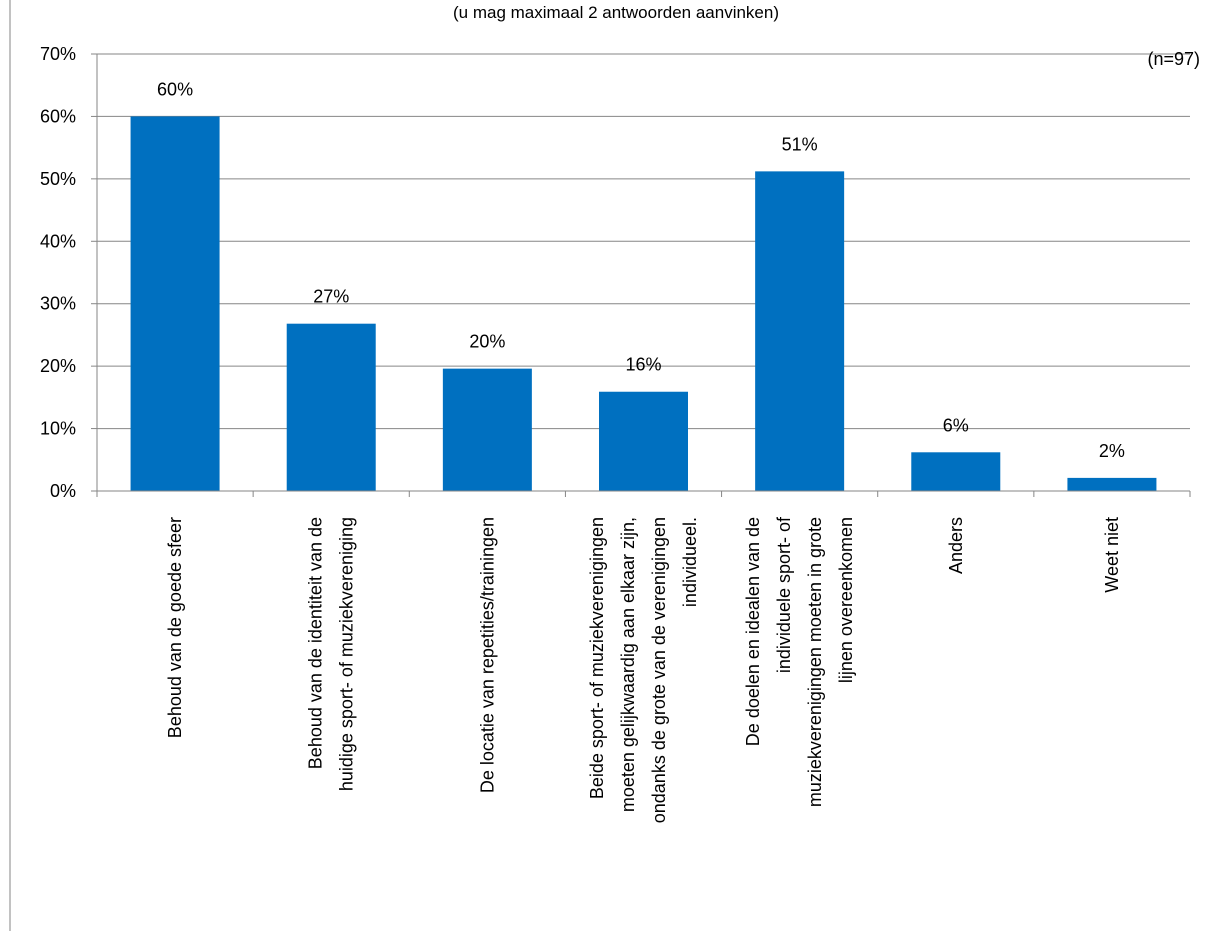 This screenshot has height=931, width=1208. I want to click on category-label-line: muziekverenigingen moeten in grote, so click(815, 662).